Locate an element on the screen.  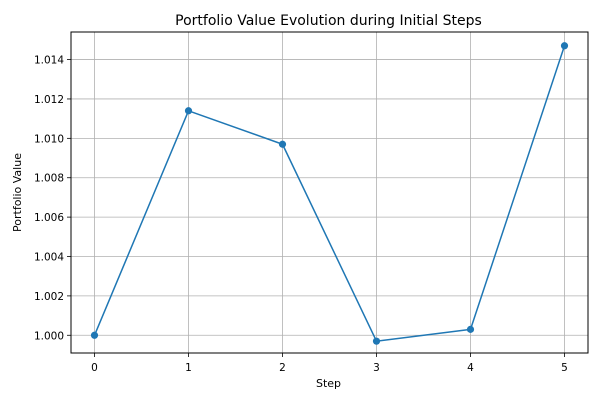
y-tick-label-7: 1.014 is located at coordinates (49, 61).